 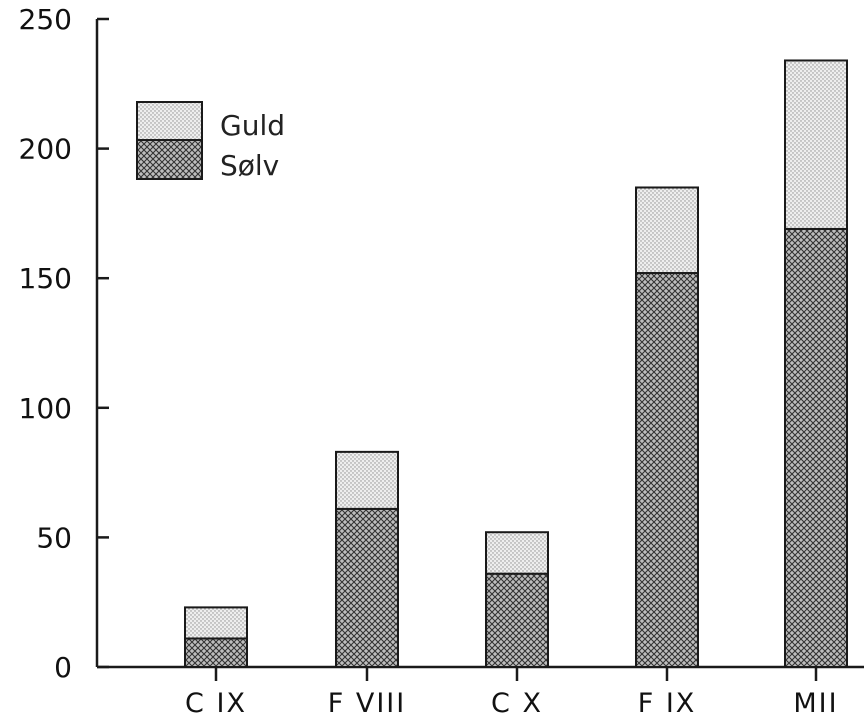 What do you see at coordinates (667, 230) in the screenshot?
I see `bar-guld-f-ix` at bounding box center [667, 230].